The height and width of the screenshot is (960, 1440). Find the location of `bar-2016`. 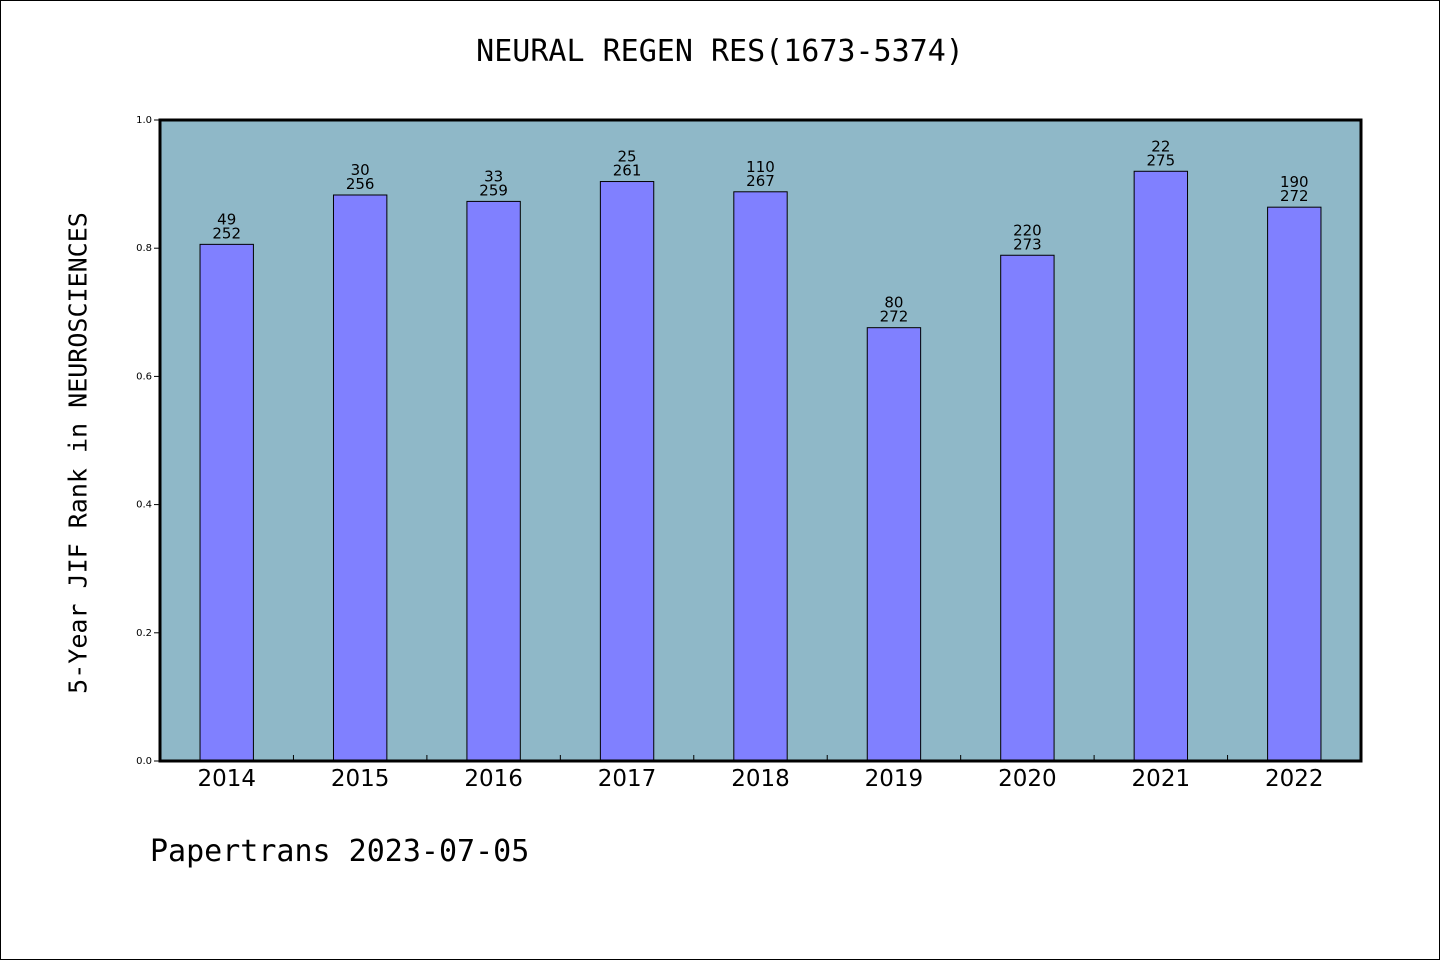

bar-2016 is located at coordinates (493, 481).